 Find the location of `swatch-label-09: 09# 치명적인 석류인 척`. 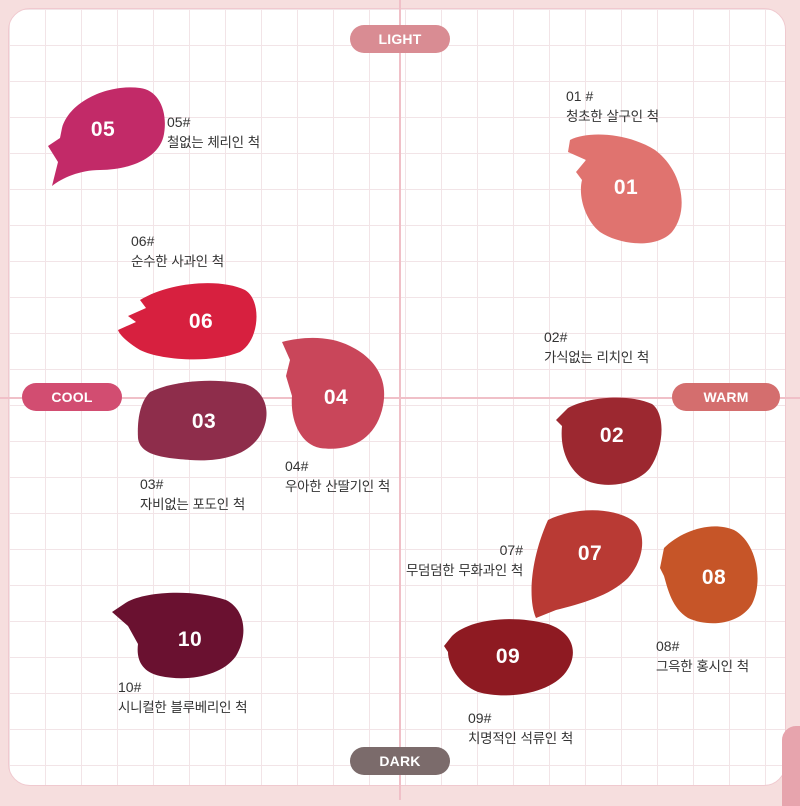

swatch-label-09: 09# 치명적인 석류인 척 is located at coordinates (520, 729).